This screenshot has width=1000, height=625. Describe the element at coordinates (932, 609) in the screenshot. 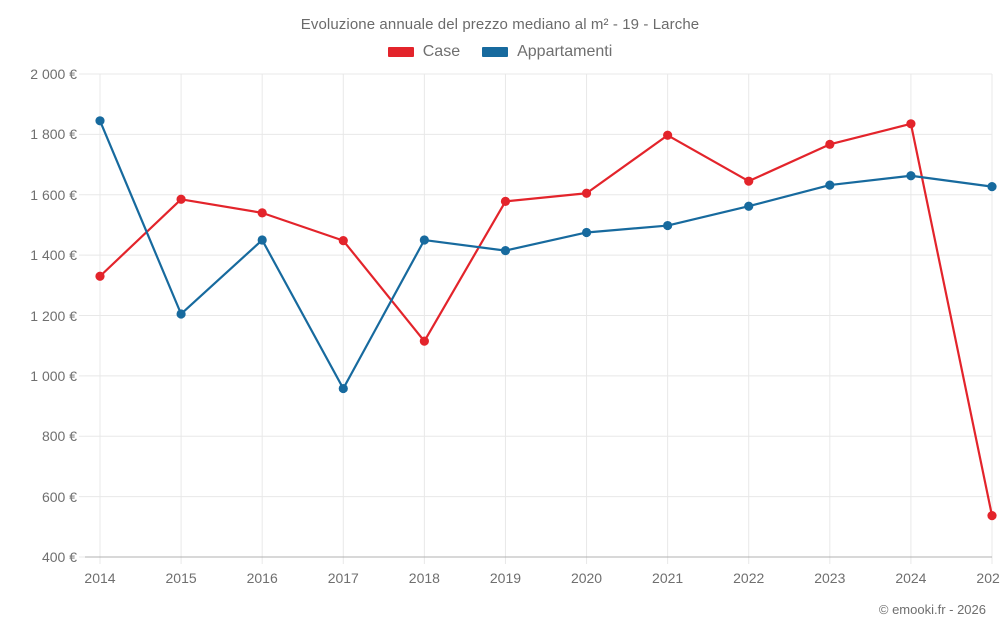

I see `footer-credit: © emooki.fr - 2026` at that location.